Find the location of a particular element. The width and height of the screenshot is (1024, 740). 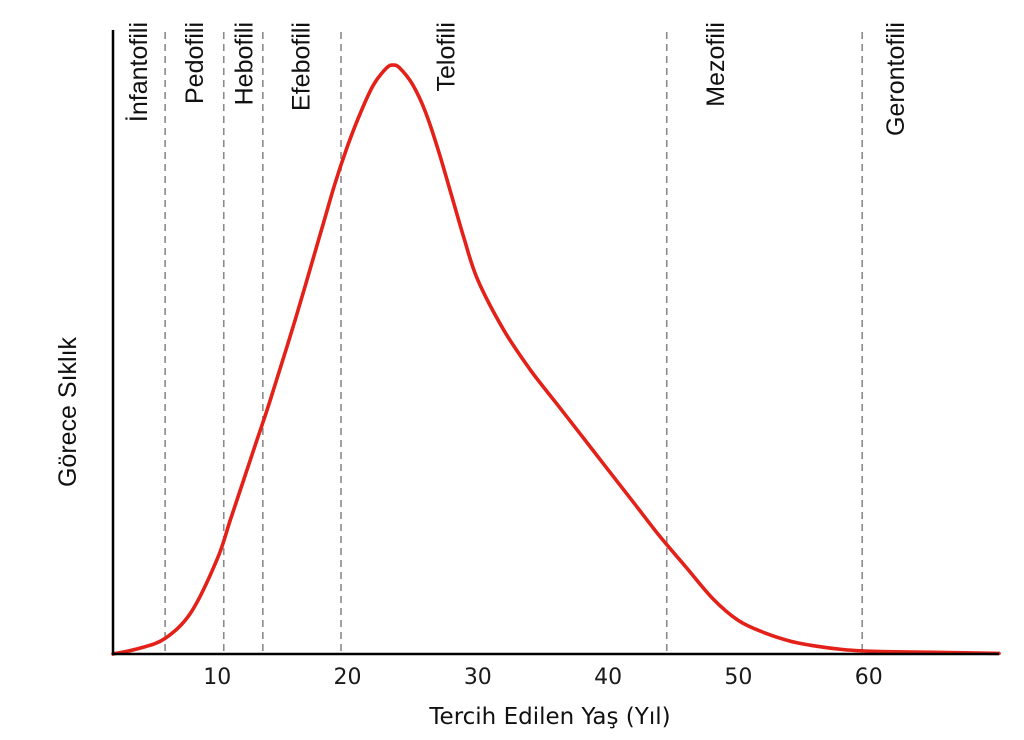

region-label: Telofili is located at coordinates (446, 56).